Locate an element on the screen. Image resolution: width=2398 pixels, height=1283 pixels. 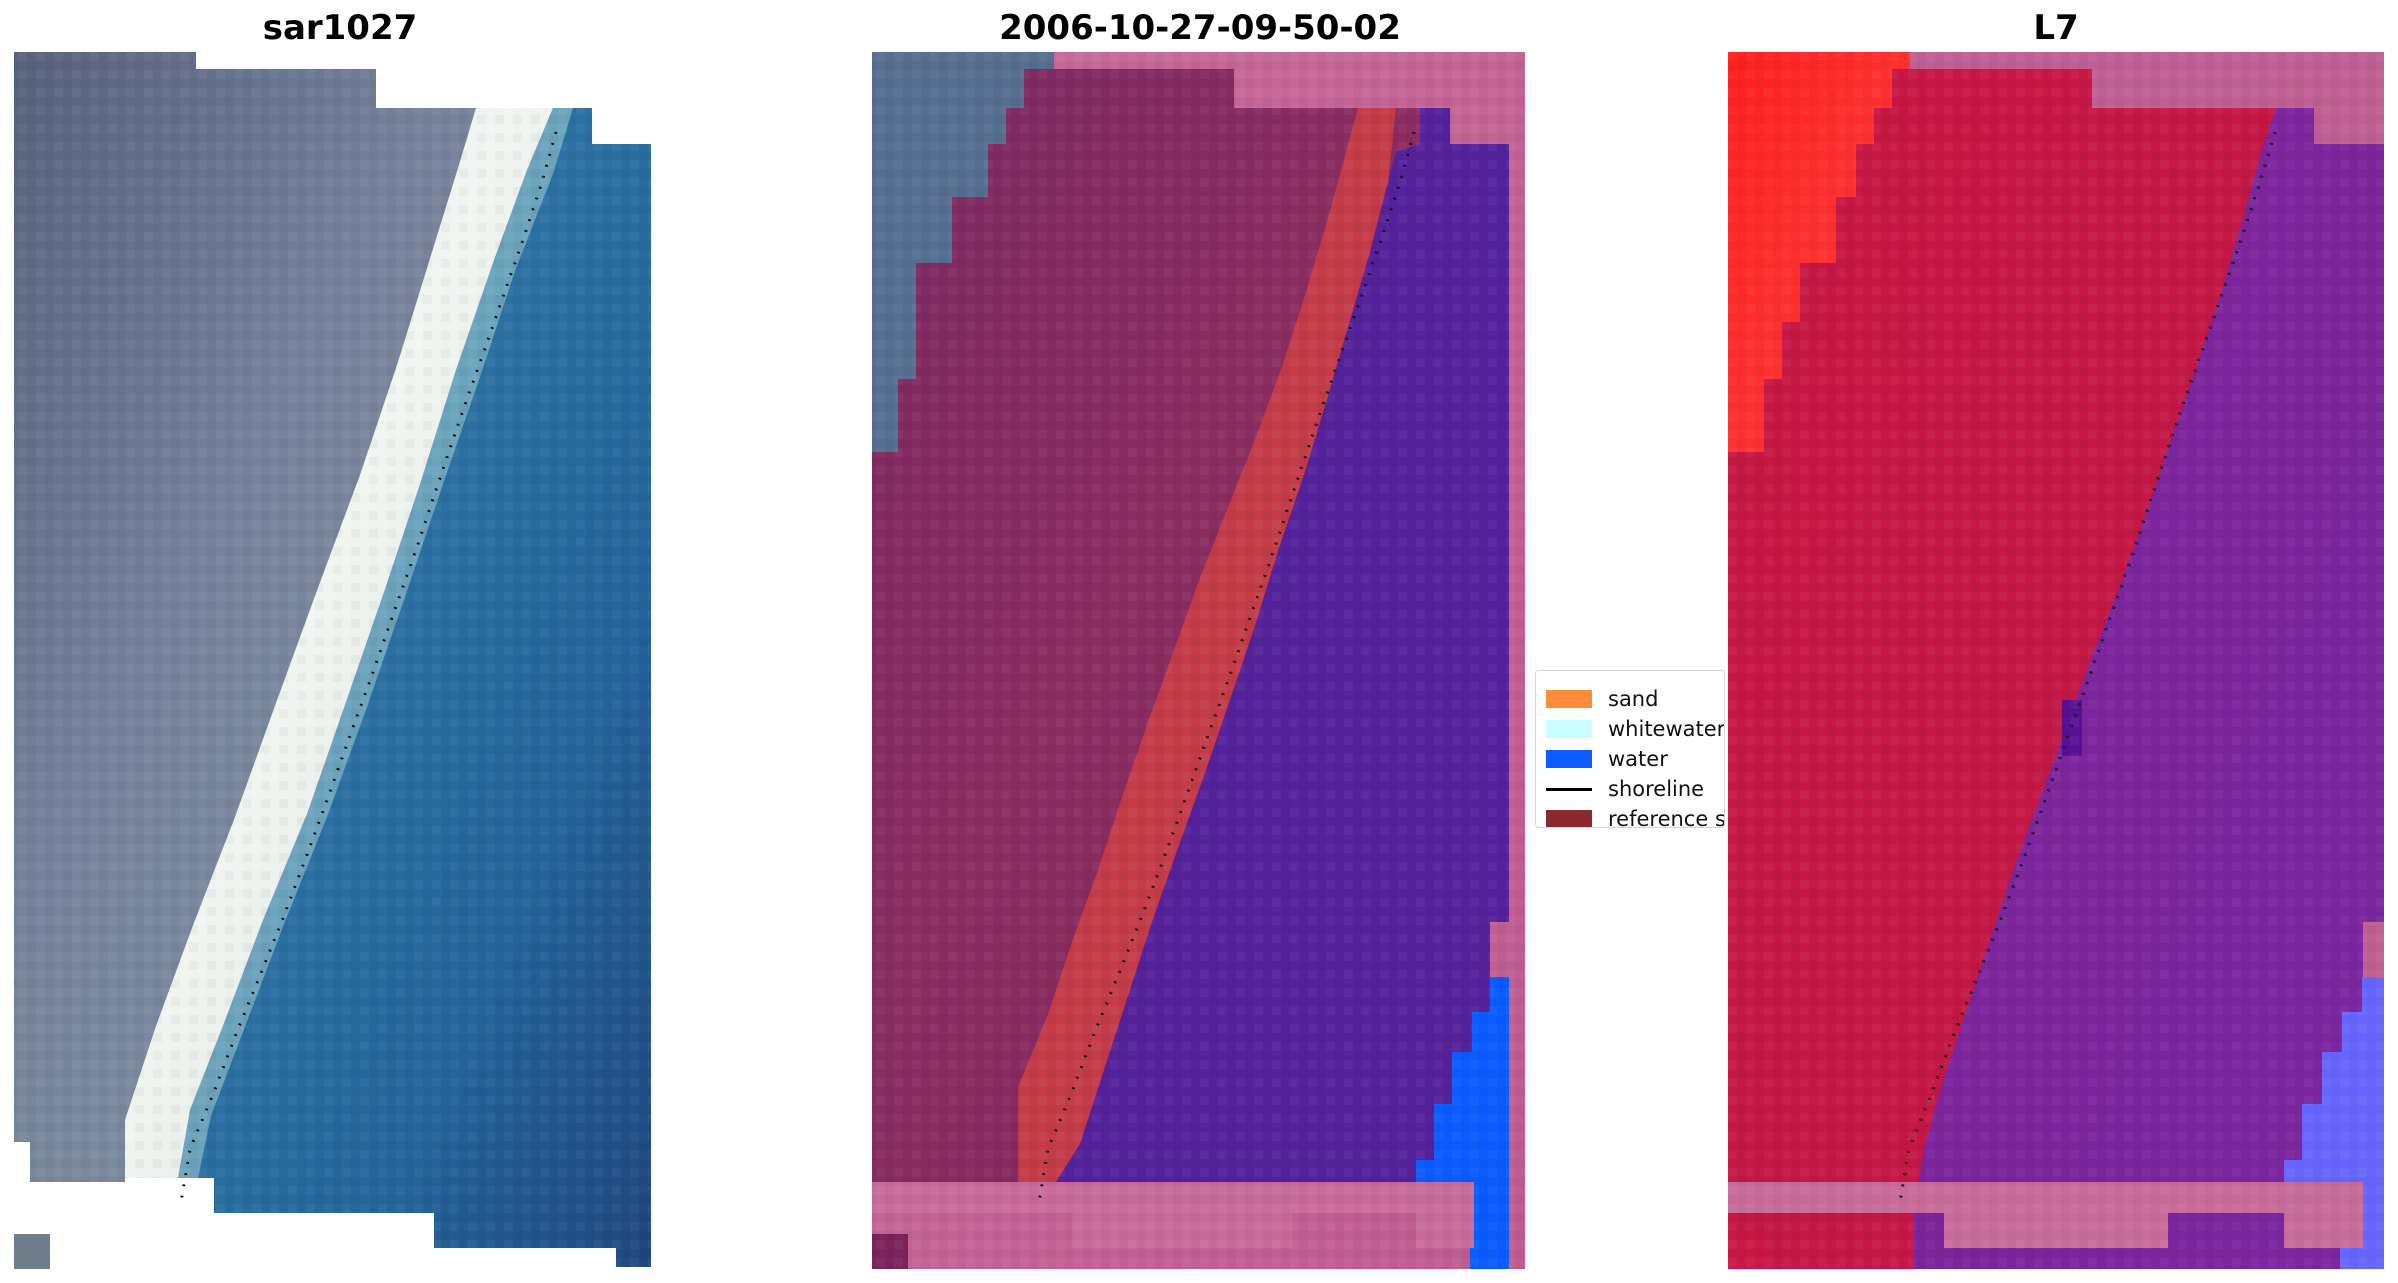
legend-item-shoreline: shoreline is located at coordinates (1625, 789).